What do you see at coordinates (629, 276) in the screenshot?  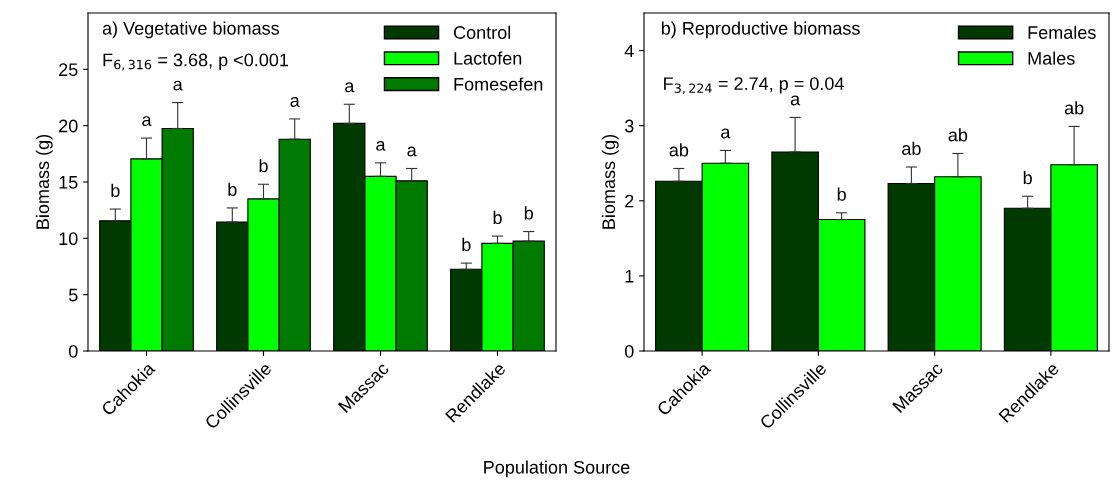 I see `y-tick-label: 1` at bounding box center [629, 276].